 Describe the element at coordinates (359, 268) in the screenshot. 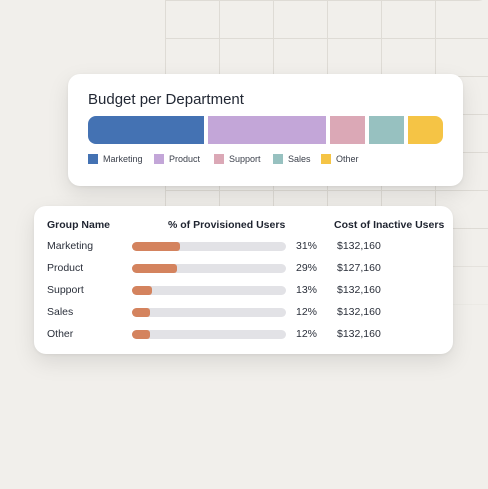

I see `row-cost: $127,160` at that location.